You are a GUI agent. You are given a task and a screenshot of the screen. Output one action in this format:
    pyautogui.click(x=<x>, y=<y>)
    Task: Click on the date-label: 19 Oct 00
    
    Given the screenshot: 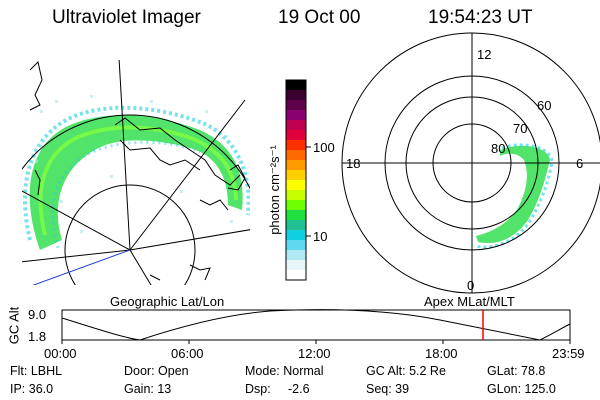 What is the action you would take?
    pyautogui.click(x=319, y=17)
    